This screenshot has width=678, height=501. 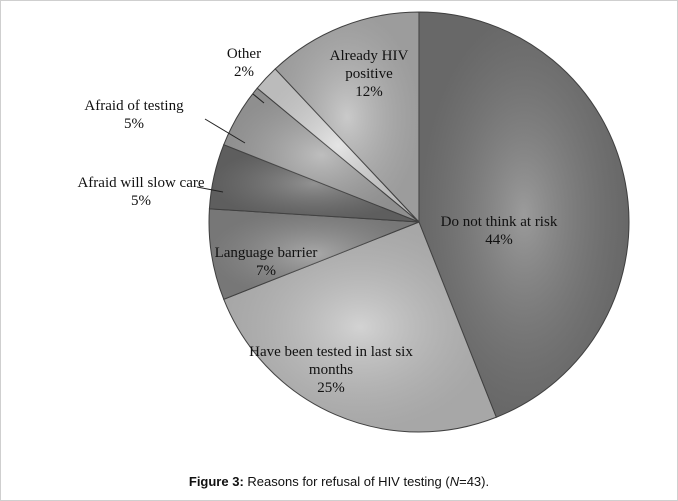 I want to click on slice-label: Already HIV positive 12%, so click(x=369, y=74).